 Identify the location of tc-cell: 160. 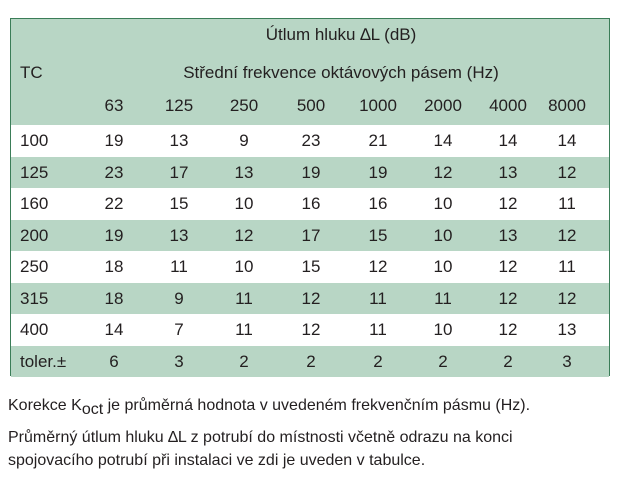
(34, 203).